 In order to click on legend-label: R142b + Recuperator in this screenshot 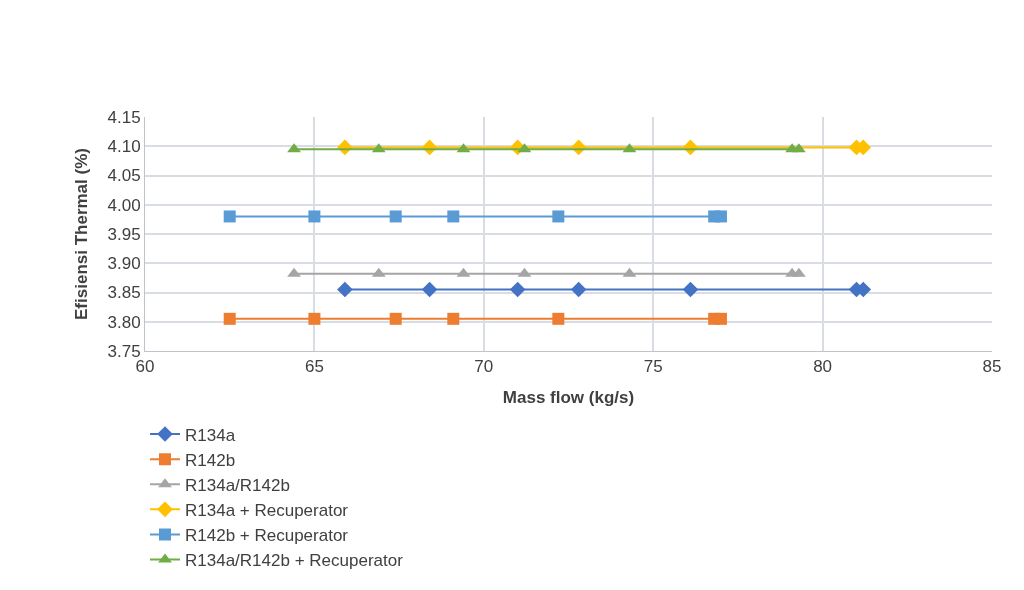, I will do `click(267, 536)`.